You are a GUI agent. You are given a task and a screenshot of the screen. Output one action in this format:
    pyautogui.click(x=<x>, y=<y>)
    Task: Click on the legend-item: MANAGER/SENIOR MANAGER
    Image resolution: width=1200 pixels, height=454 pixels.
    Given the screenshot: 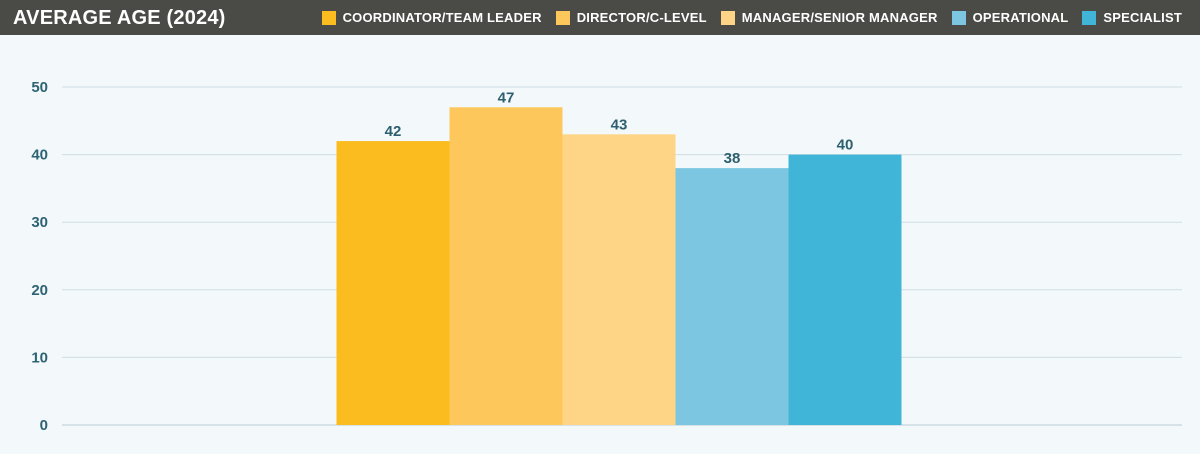 What is the action you would take?
    pyautogui.click(x=829, y=17)
    